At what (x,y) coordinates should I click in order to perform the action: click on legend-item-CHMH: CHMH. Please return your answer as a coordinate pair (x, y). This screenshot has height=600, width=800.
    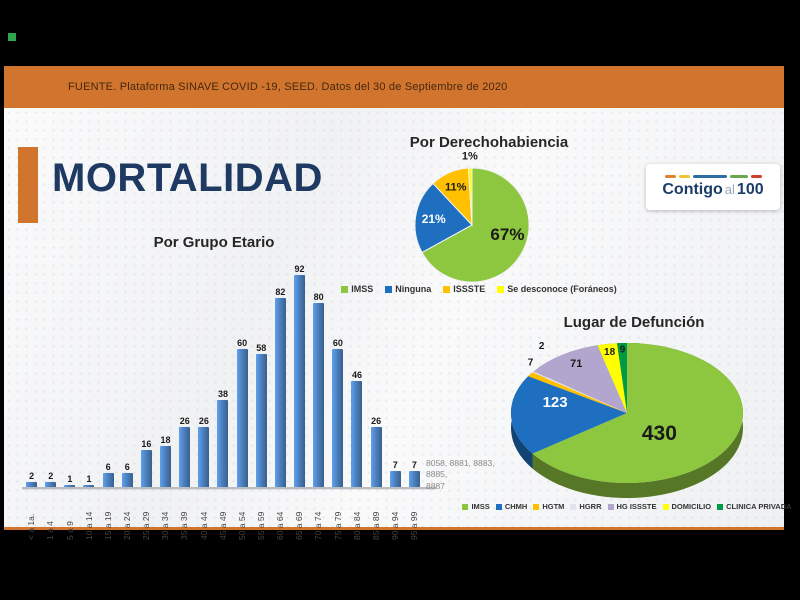
    Looking at the image, I should click on (511, 506).